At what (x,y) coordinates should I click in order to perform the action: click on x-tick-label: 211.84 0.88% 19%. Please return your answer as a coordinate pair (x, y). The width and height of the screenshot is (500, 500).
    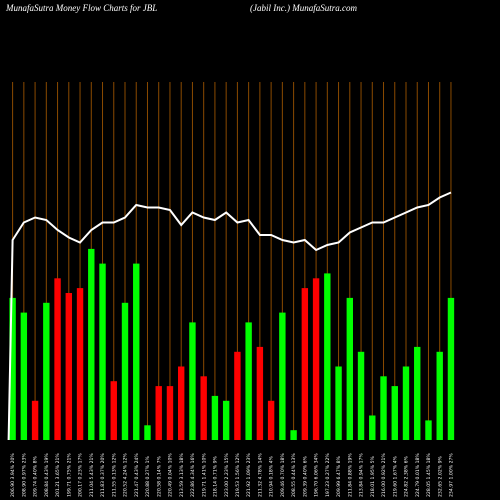
    Looking at the image, I should click on (350, 475).